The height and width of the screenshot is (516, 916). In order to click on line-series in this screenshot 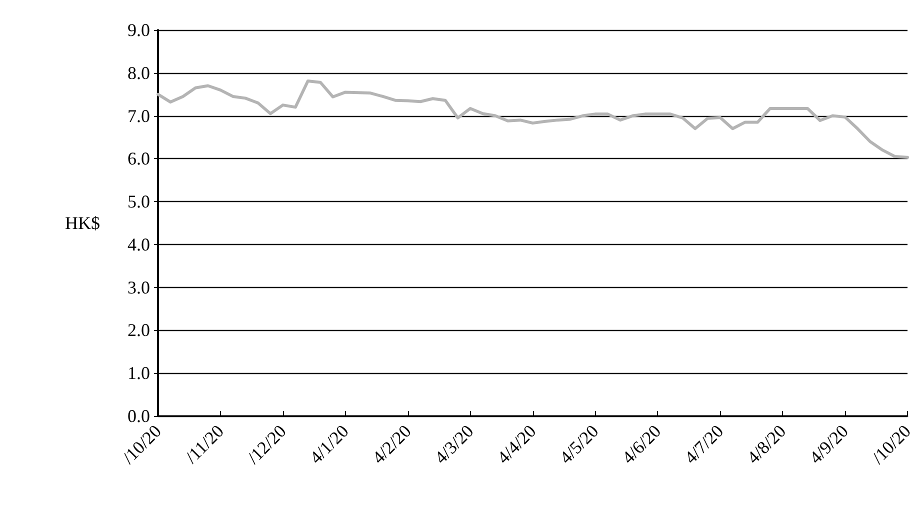, I will do `click(533, 119)`.